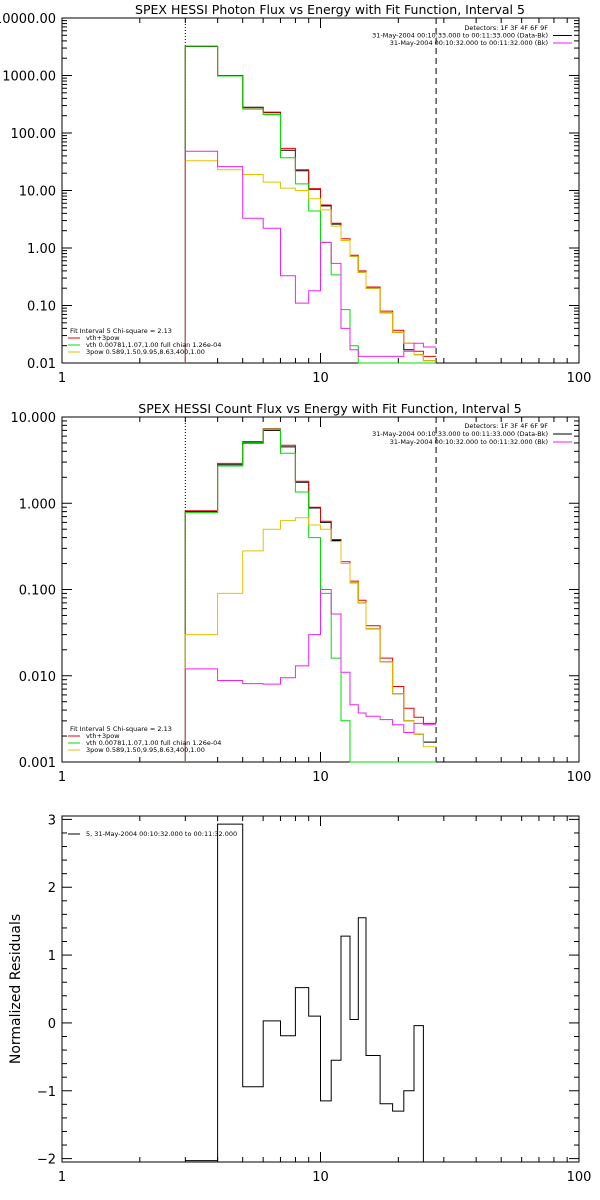 The width and height of the screenshot is (600, 1200). I want to click on y-tick-label: −1, so click(46, 1092).